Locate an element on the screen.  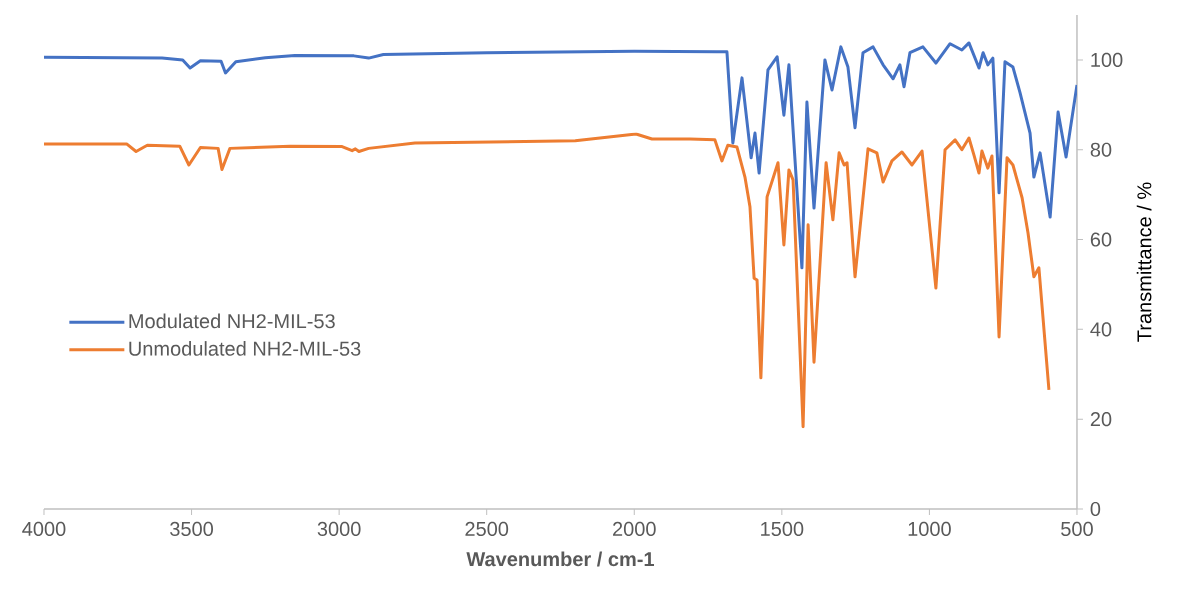
y-tick-label: 0 is located at coordinates (1095, 509).